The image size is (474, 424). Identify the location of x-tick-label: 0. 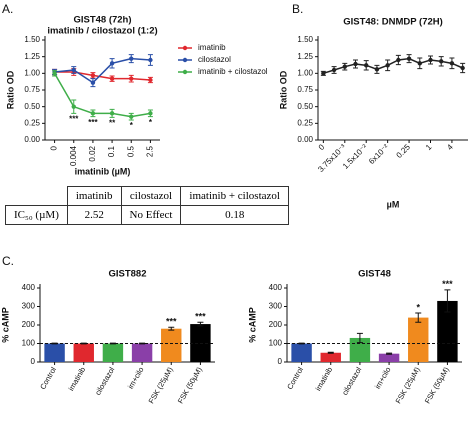
(322, 147).